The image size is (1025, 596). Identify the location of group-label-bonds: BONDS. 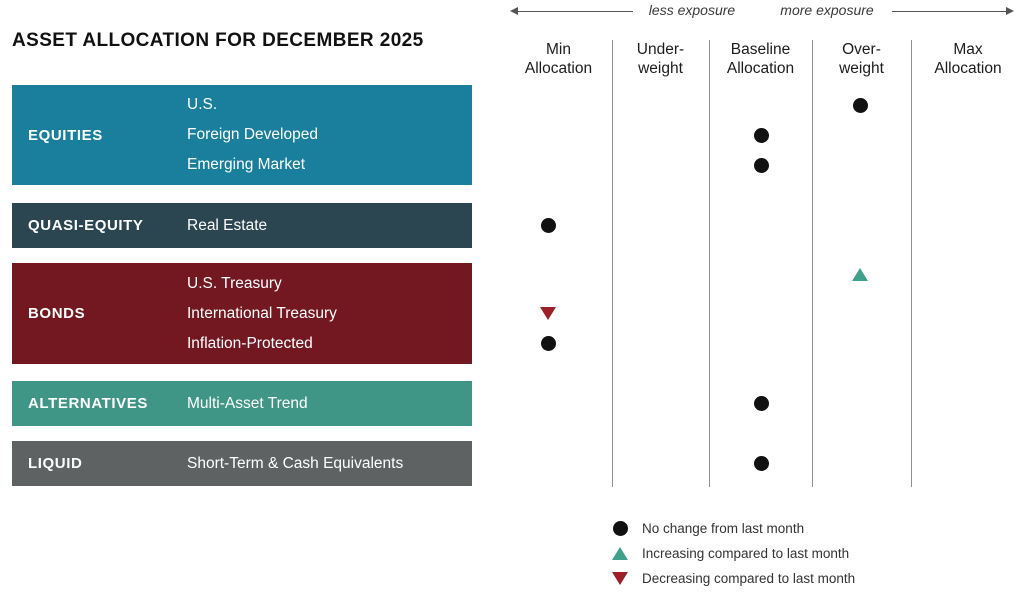
(57, 313).